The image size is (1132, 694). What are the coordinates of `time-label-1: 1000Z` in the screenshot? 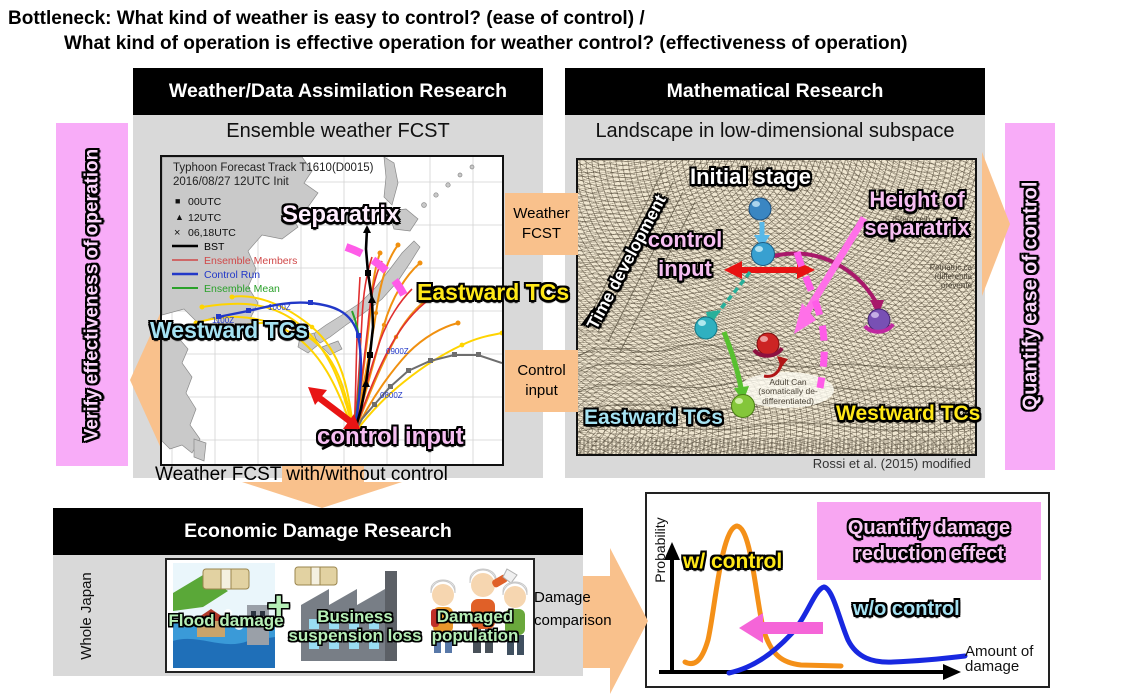 It's located at (279, 307).